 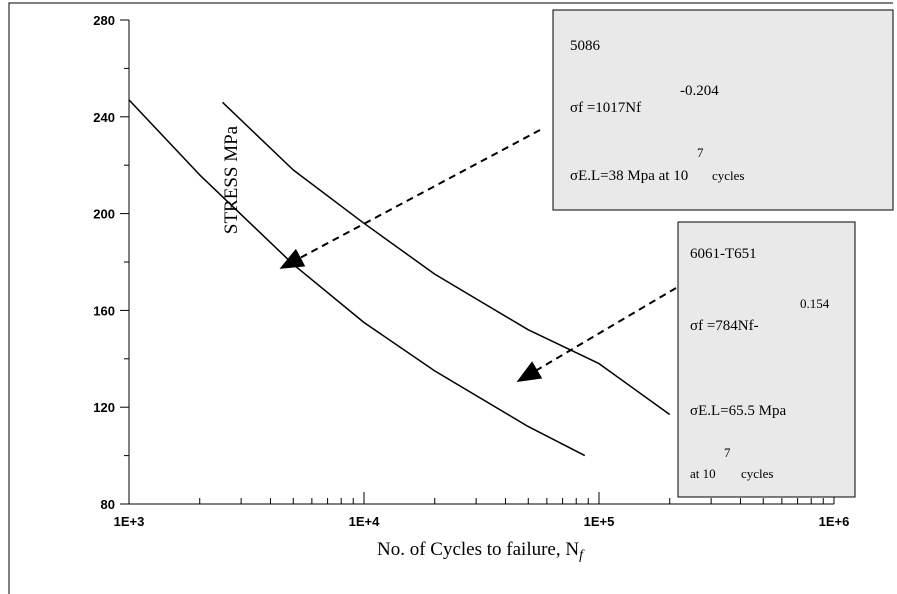 I want to click on x-tick-label: 1E+6, so click(x=834, y=521).